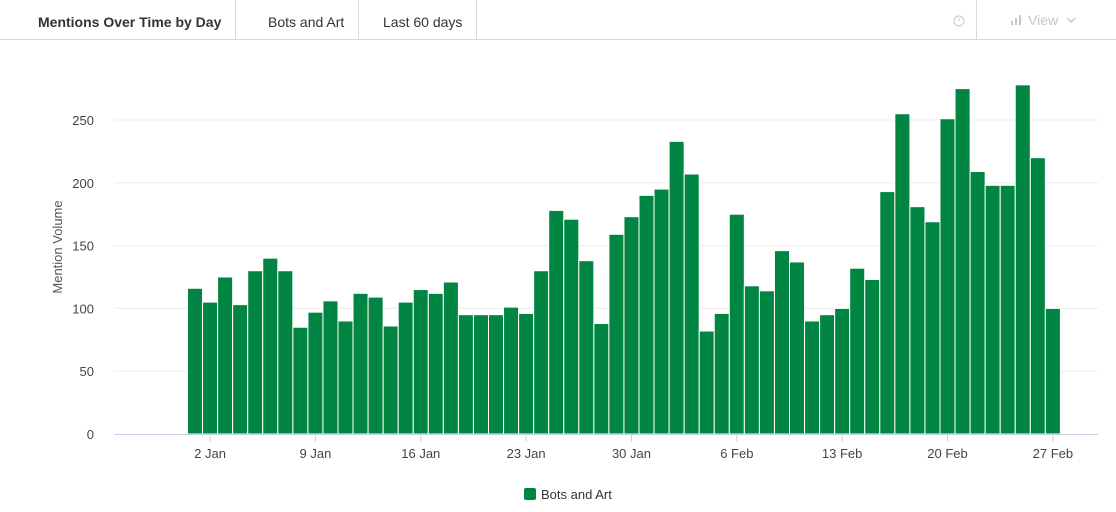  Describe the element at coordinates (316, 453) in the screenshot. I see `x-tick-label: 9 Jan` at that location.